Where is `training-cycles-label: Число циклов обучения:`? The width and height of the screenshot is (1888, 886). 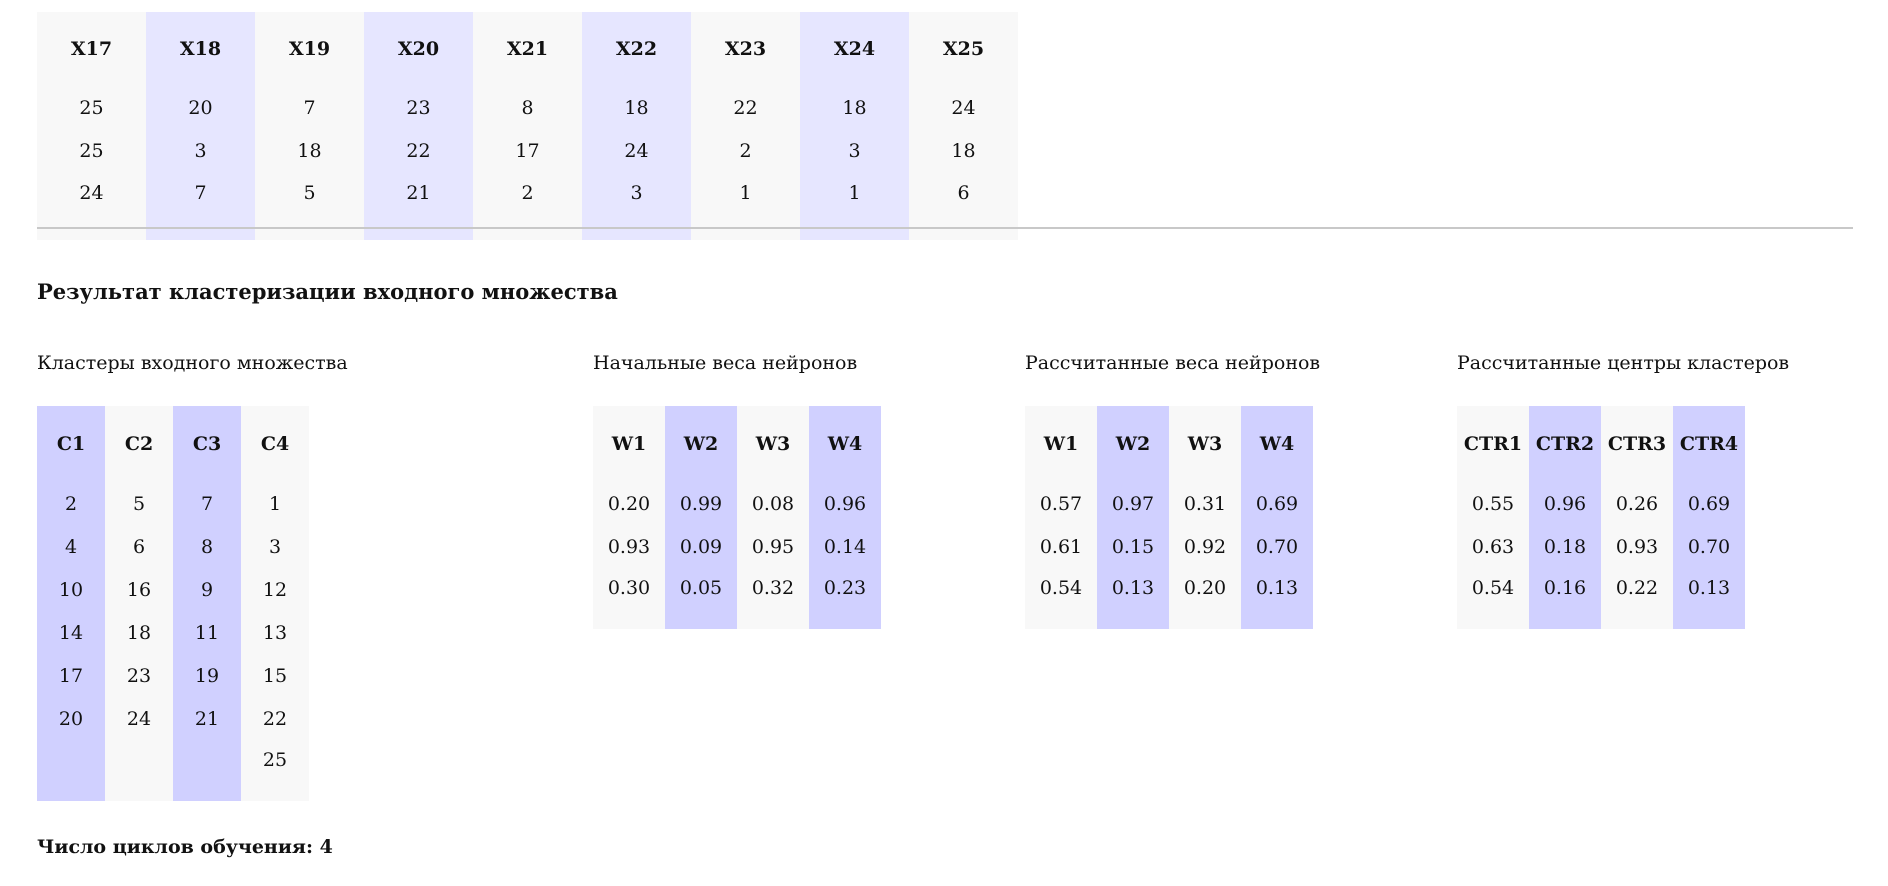 training-cycles-label: Число циклов обучения: is located at coordinates (175, 847).